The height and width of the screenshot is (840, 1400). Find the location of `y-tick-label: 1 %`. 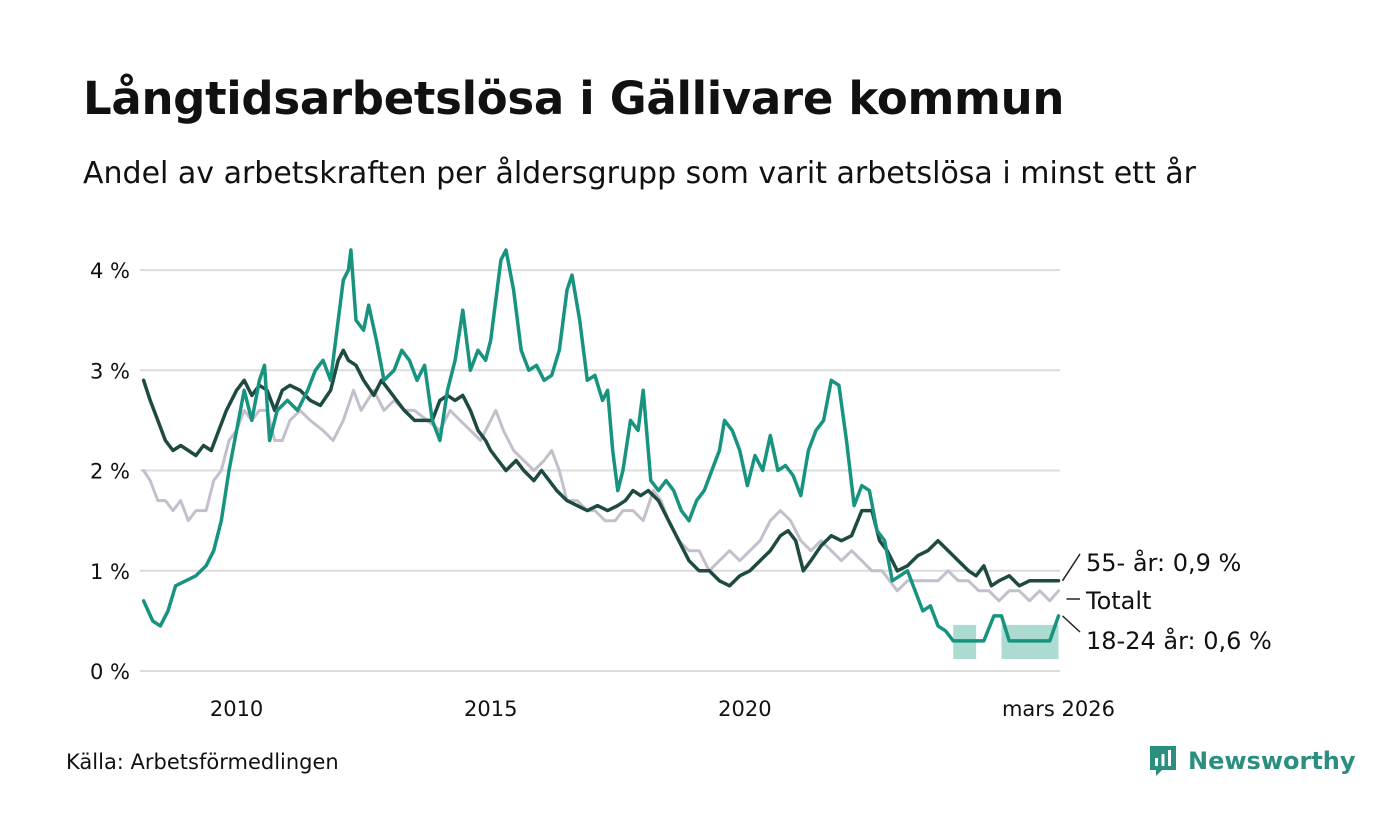

y-tick-label: 1 % is located at coordinates (110, 572).